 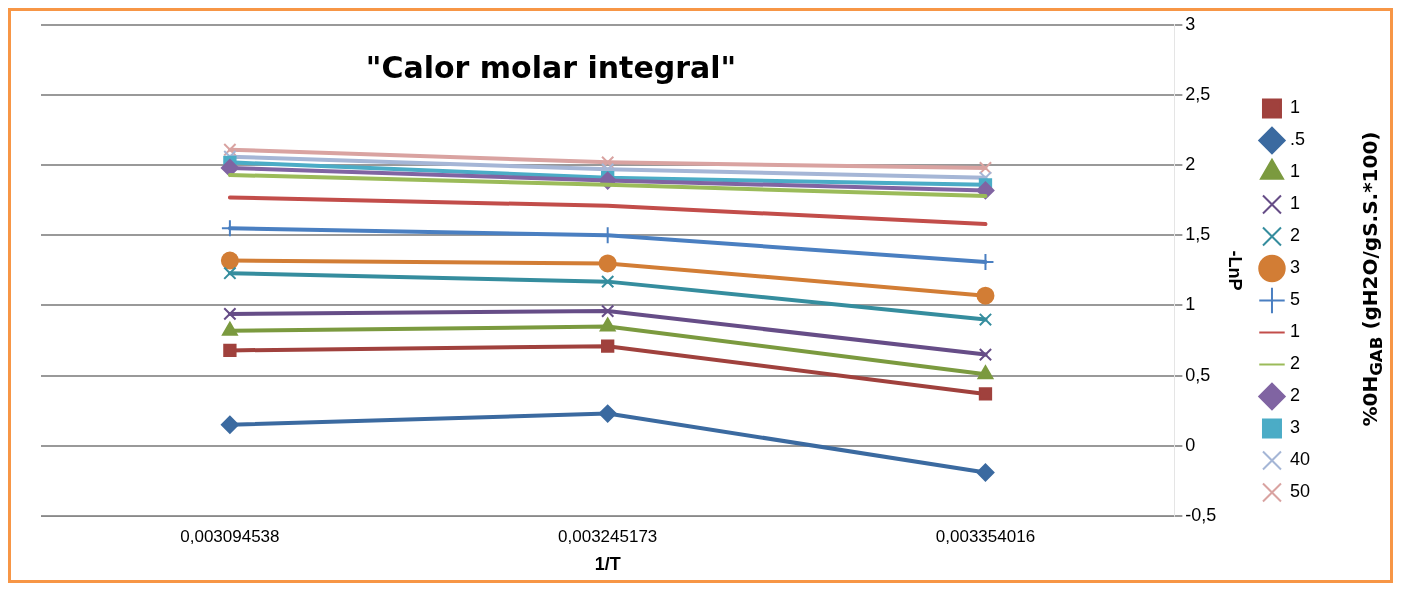 What do you see at coordinates (1297, 139) in the screenshot?
I see `legend-label: .5` at bounding box center [1297, 139].